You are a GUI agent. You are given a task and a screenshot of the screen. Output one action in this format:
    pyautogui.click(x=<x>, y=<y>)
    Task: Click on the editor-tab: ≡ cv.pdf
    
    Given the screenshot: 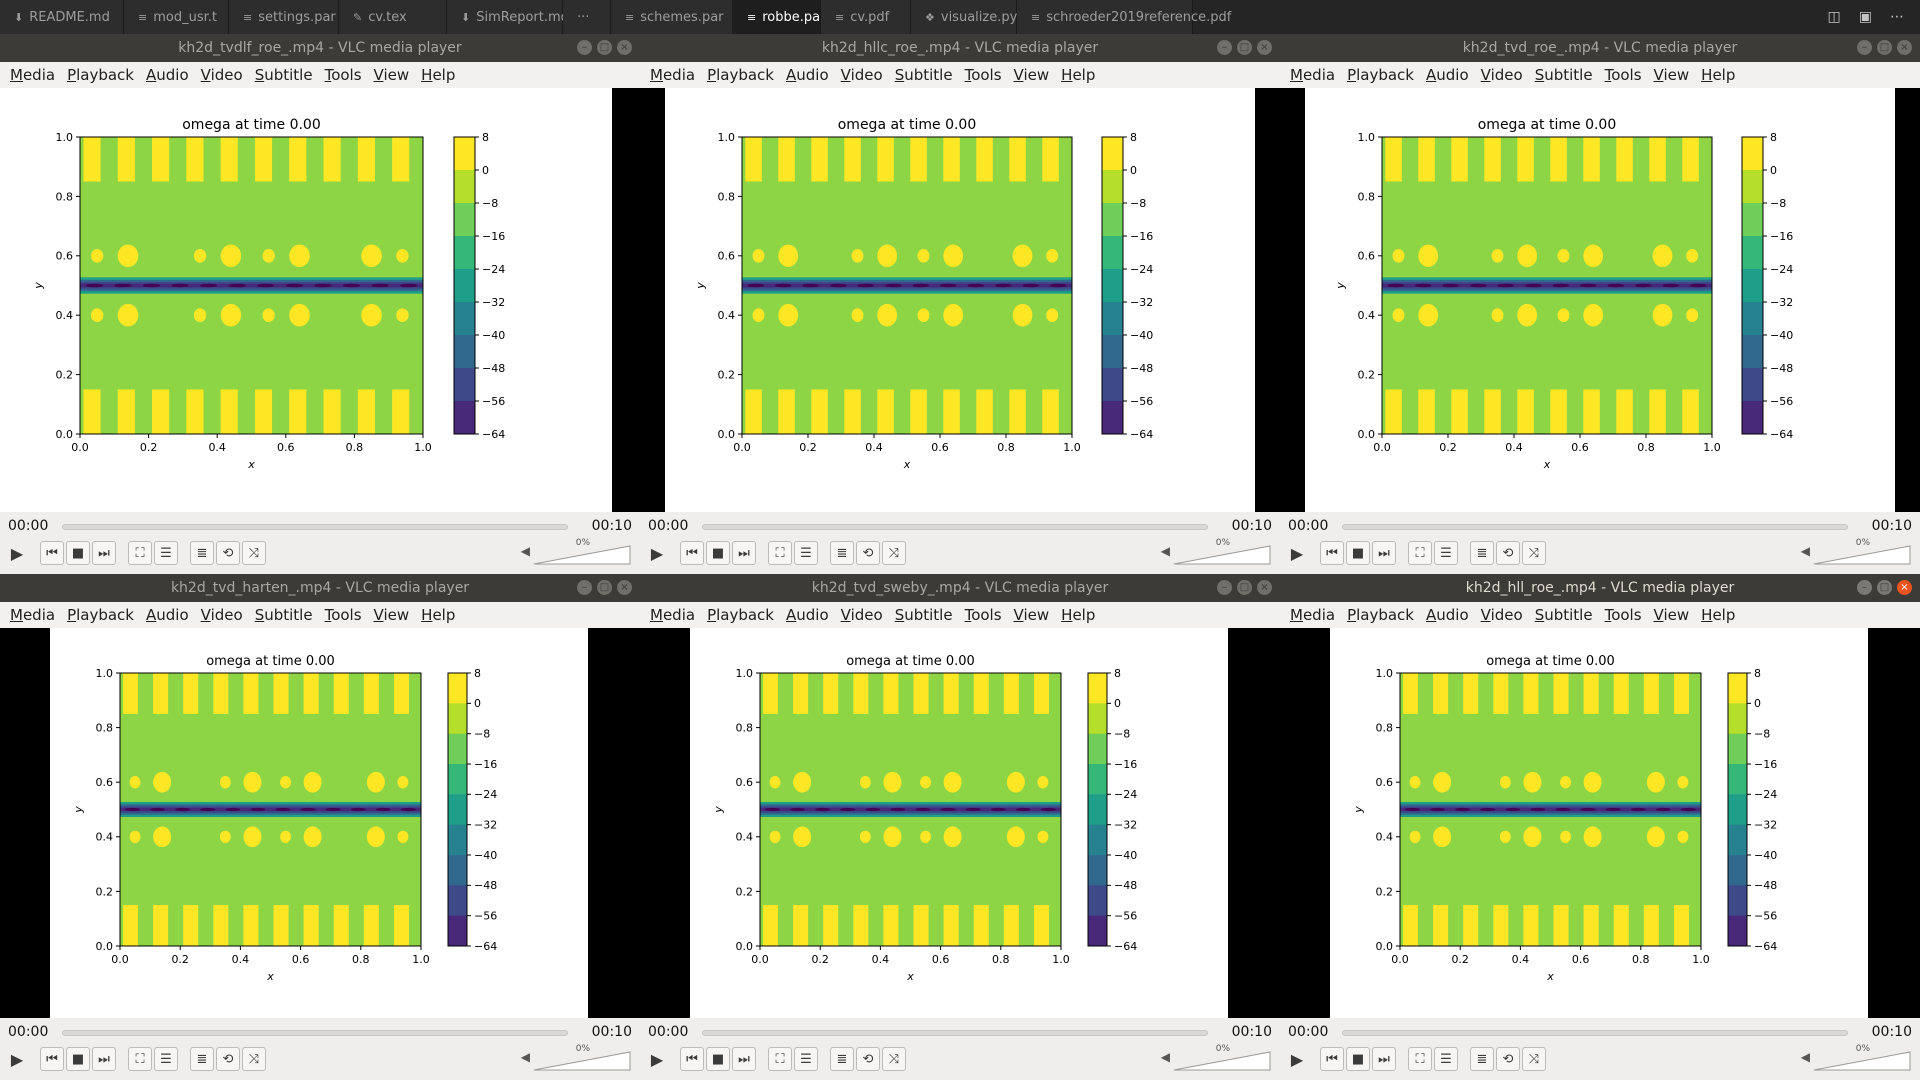 What is the action you would take?
    pyautogui.click(x=866, y=17)
    